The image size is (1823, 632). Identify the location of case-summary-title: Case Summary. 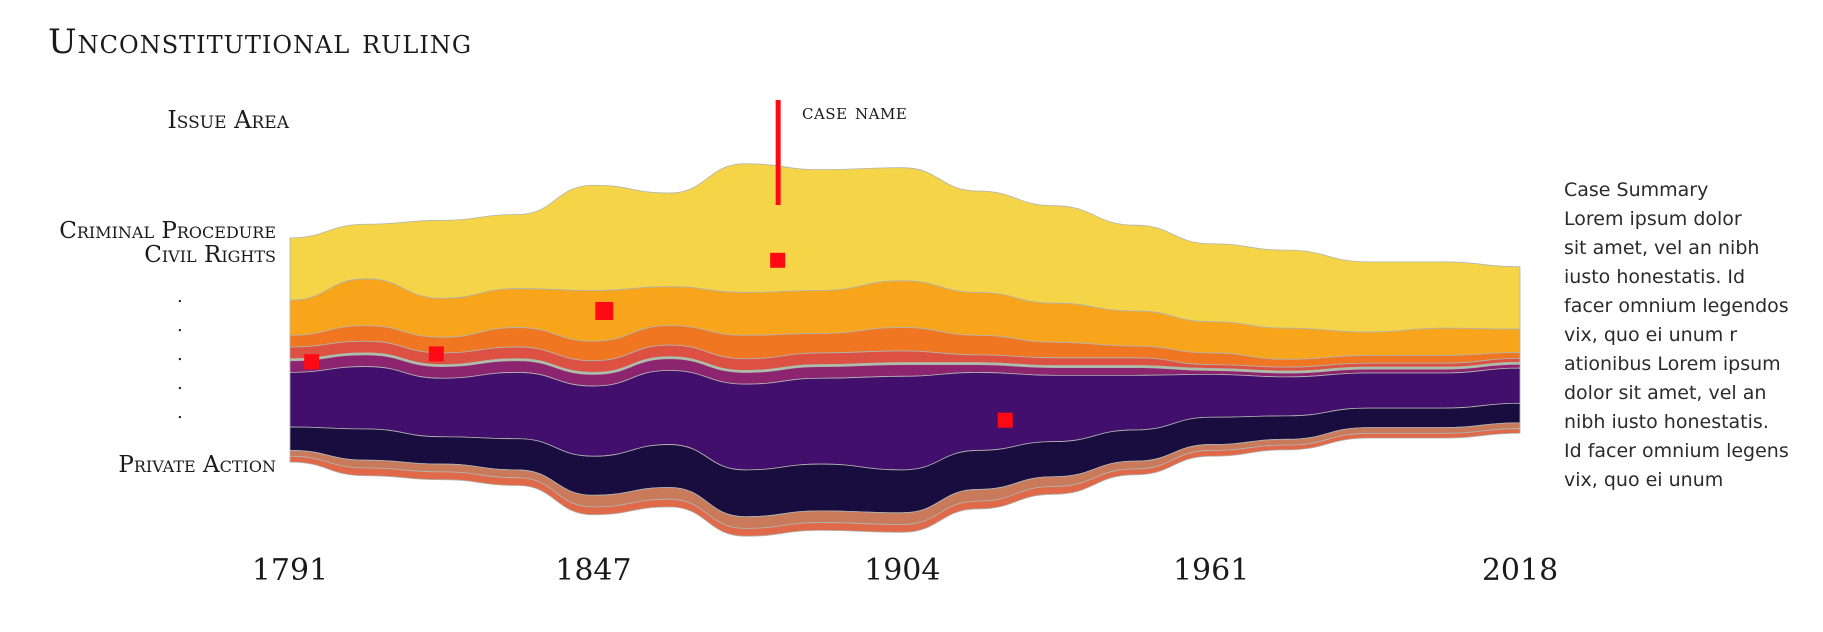
(1636, 190).